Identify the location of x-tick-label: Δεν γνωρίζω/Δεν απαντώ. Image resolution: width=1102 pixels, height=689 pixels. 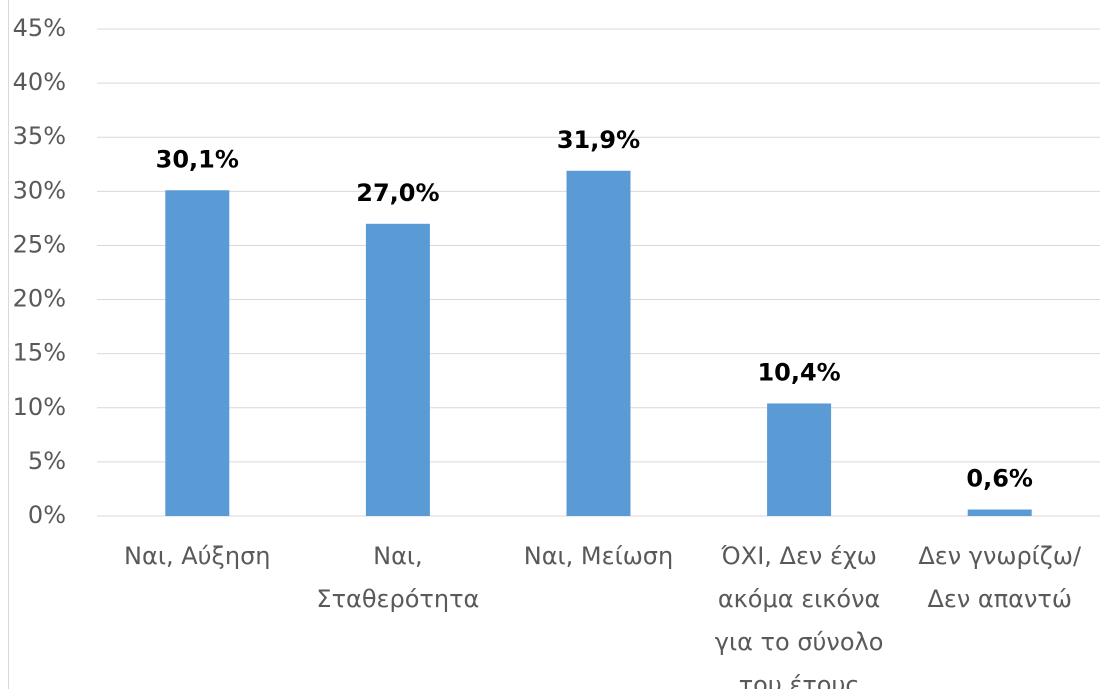
(1000, 577).